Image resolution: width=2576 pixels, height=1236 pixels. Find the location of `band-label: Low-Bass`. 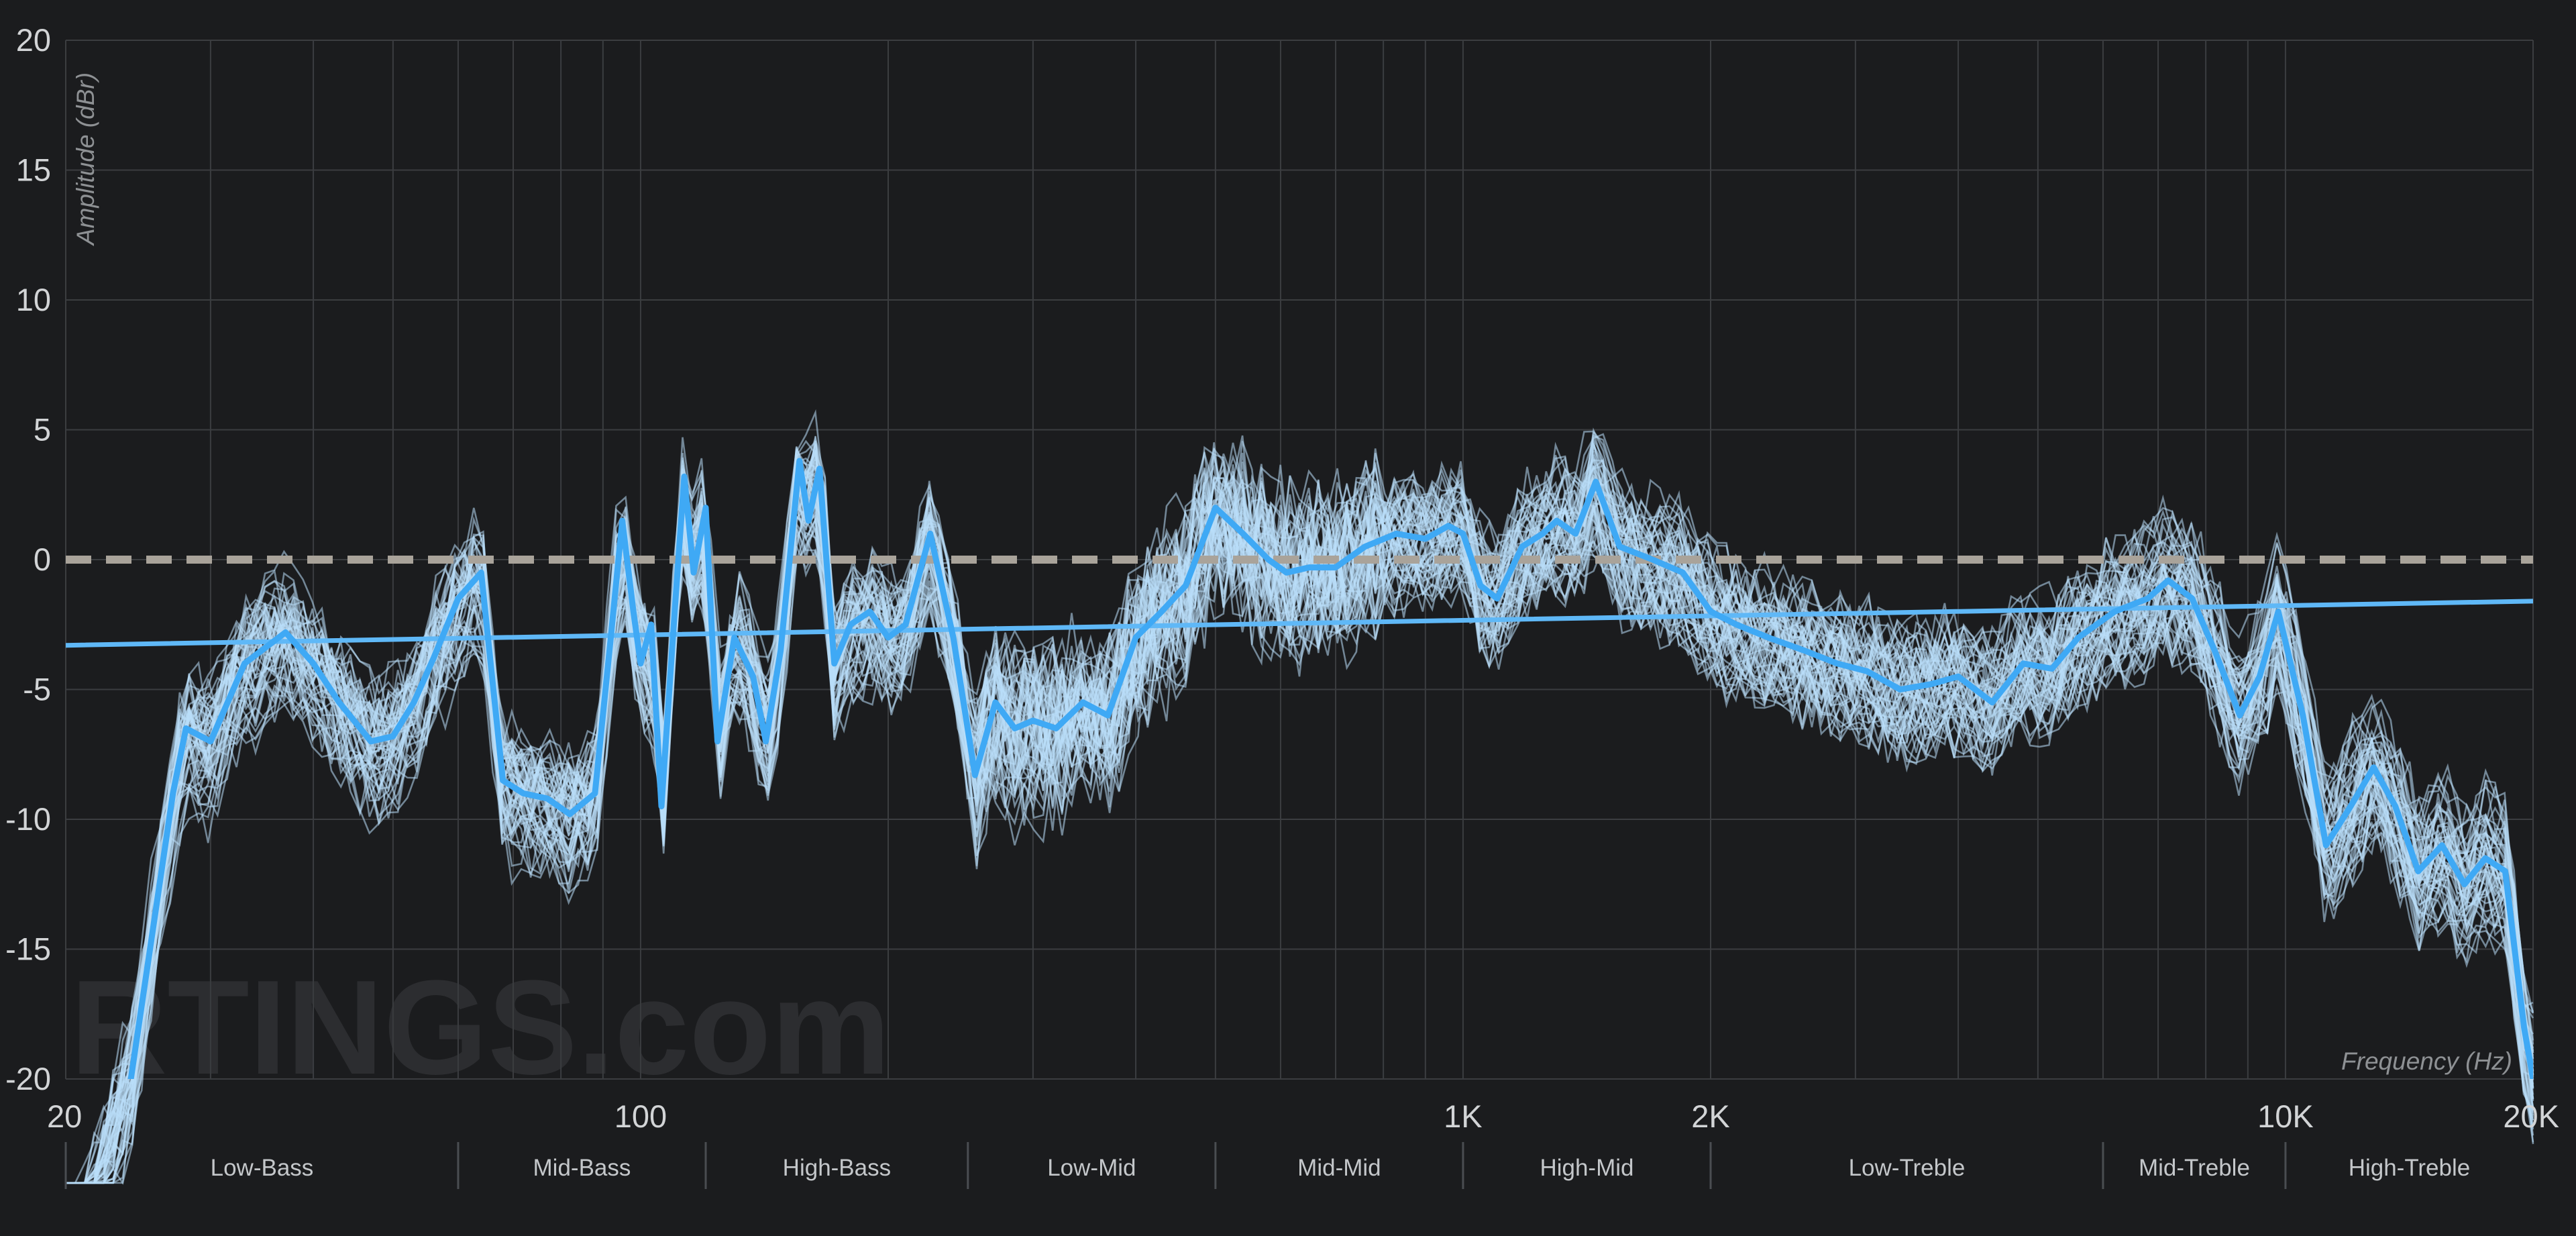

band-label: Low-Bass is located at coordinates (262, 1168).